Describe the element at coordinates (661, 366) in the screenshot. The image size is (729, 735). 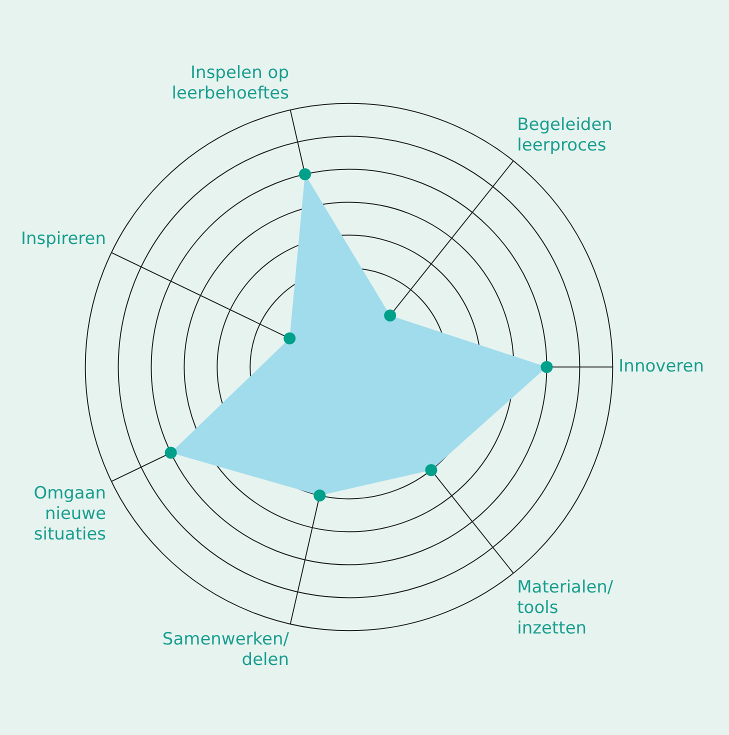
I see `spoke-label: Innoveren` at that location.